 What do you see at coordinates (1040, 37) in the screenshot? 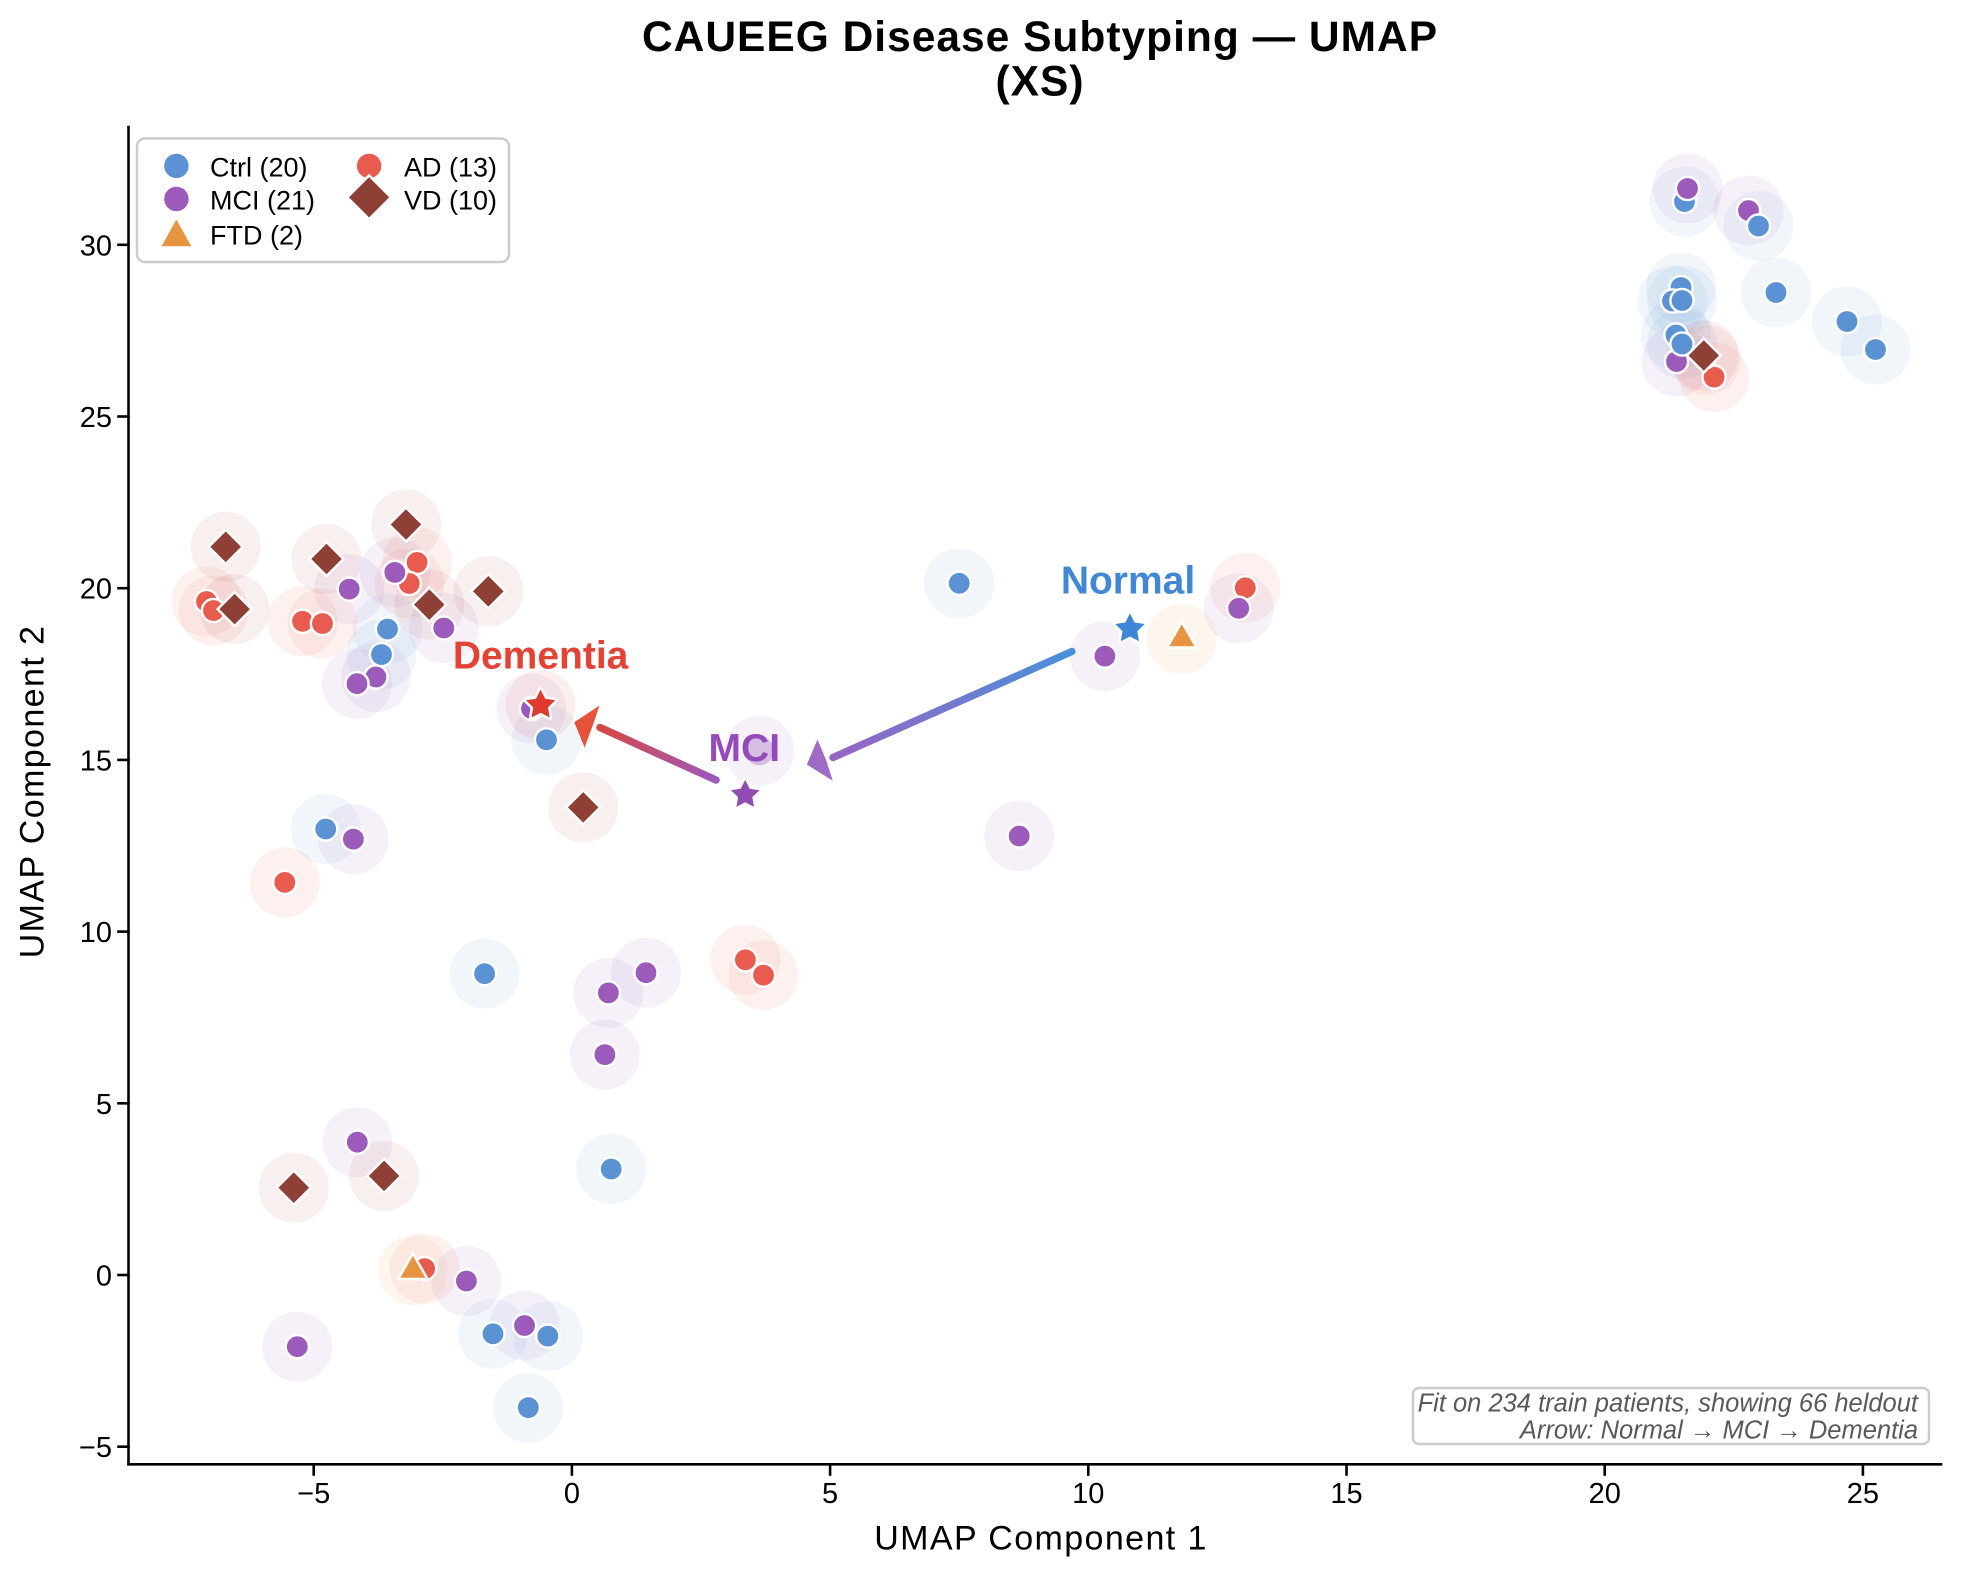
I see `svg-text:CAUEEG Disease Subtyping — UMA: CAUEEG Disease Subtyping — UMAP` at bounding box center [1040, 37].